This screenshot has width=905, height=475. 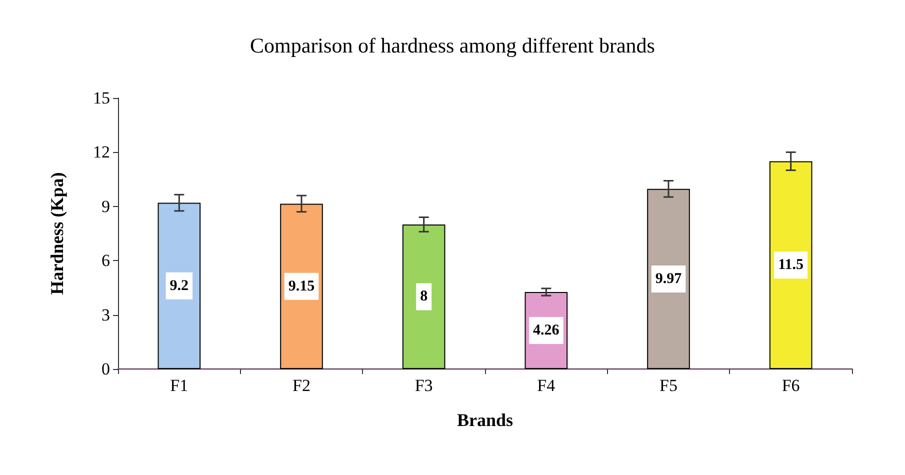 I want to click on x-tick-label: F3, so click(x=423, y=385).